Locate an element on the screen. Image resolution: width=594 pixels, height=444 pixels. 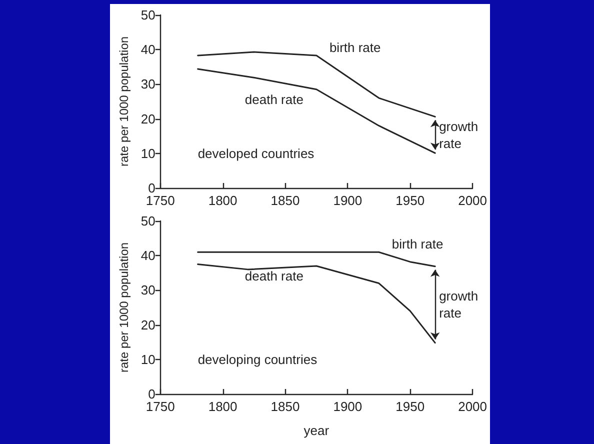
x-axis-title: year is located at coordinates (317, 430).